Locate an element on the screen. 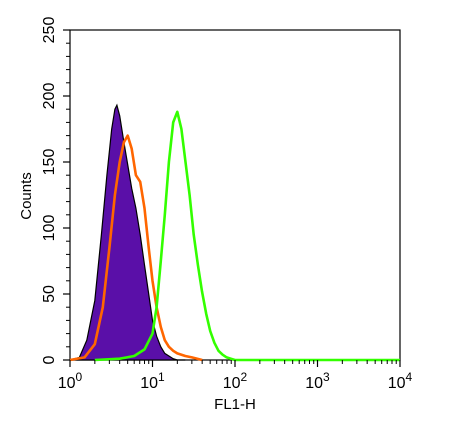 The image size is (456, 435). x-tick-label: 10⁴ is located at coordinates (400, 381).